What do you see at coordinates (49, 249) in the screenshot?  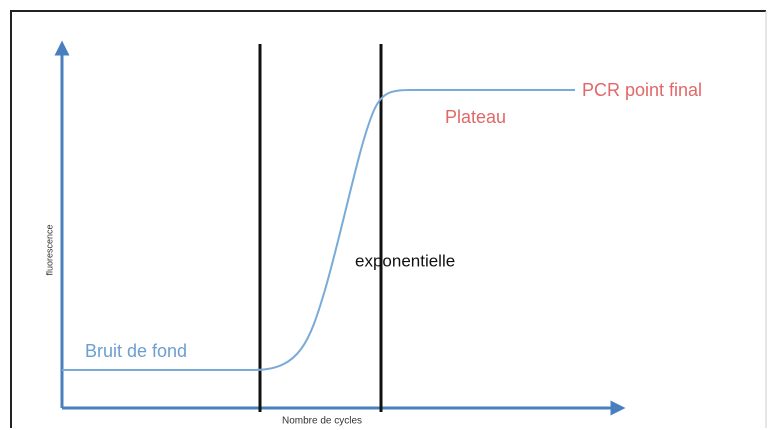 I see `y-axis-label: fluorescence` at bounding box center [49, 249].